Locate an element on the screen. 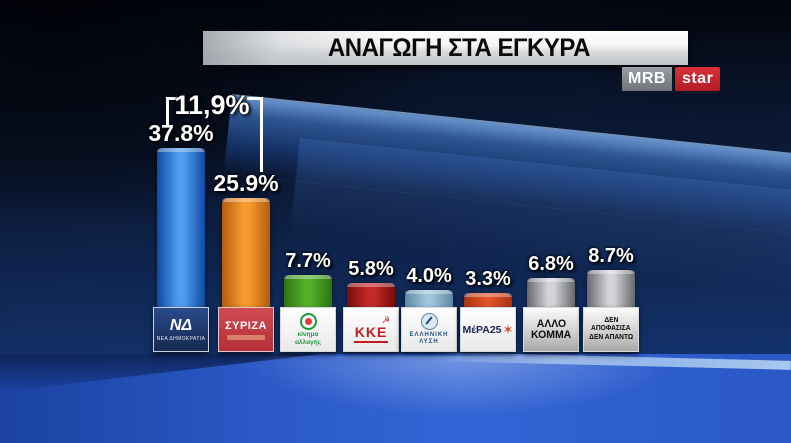 The width and height of the screenshot is (791, 443). starburst-icon: ✶ is located at coordinates (508, 329).